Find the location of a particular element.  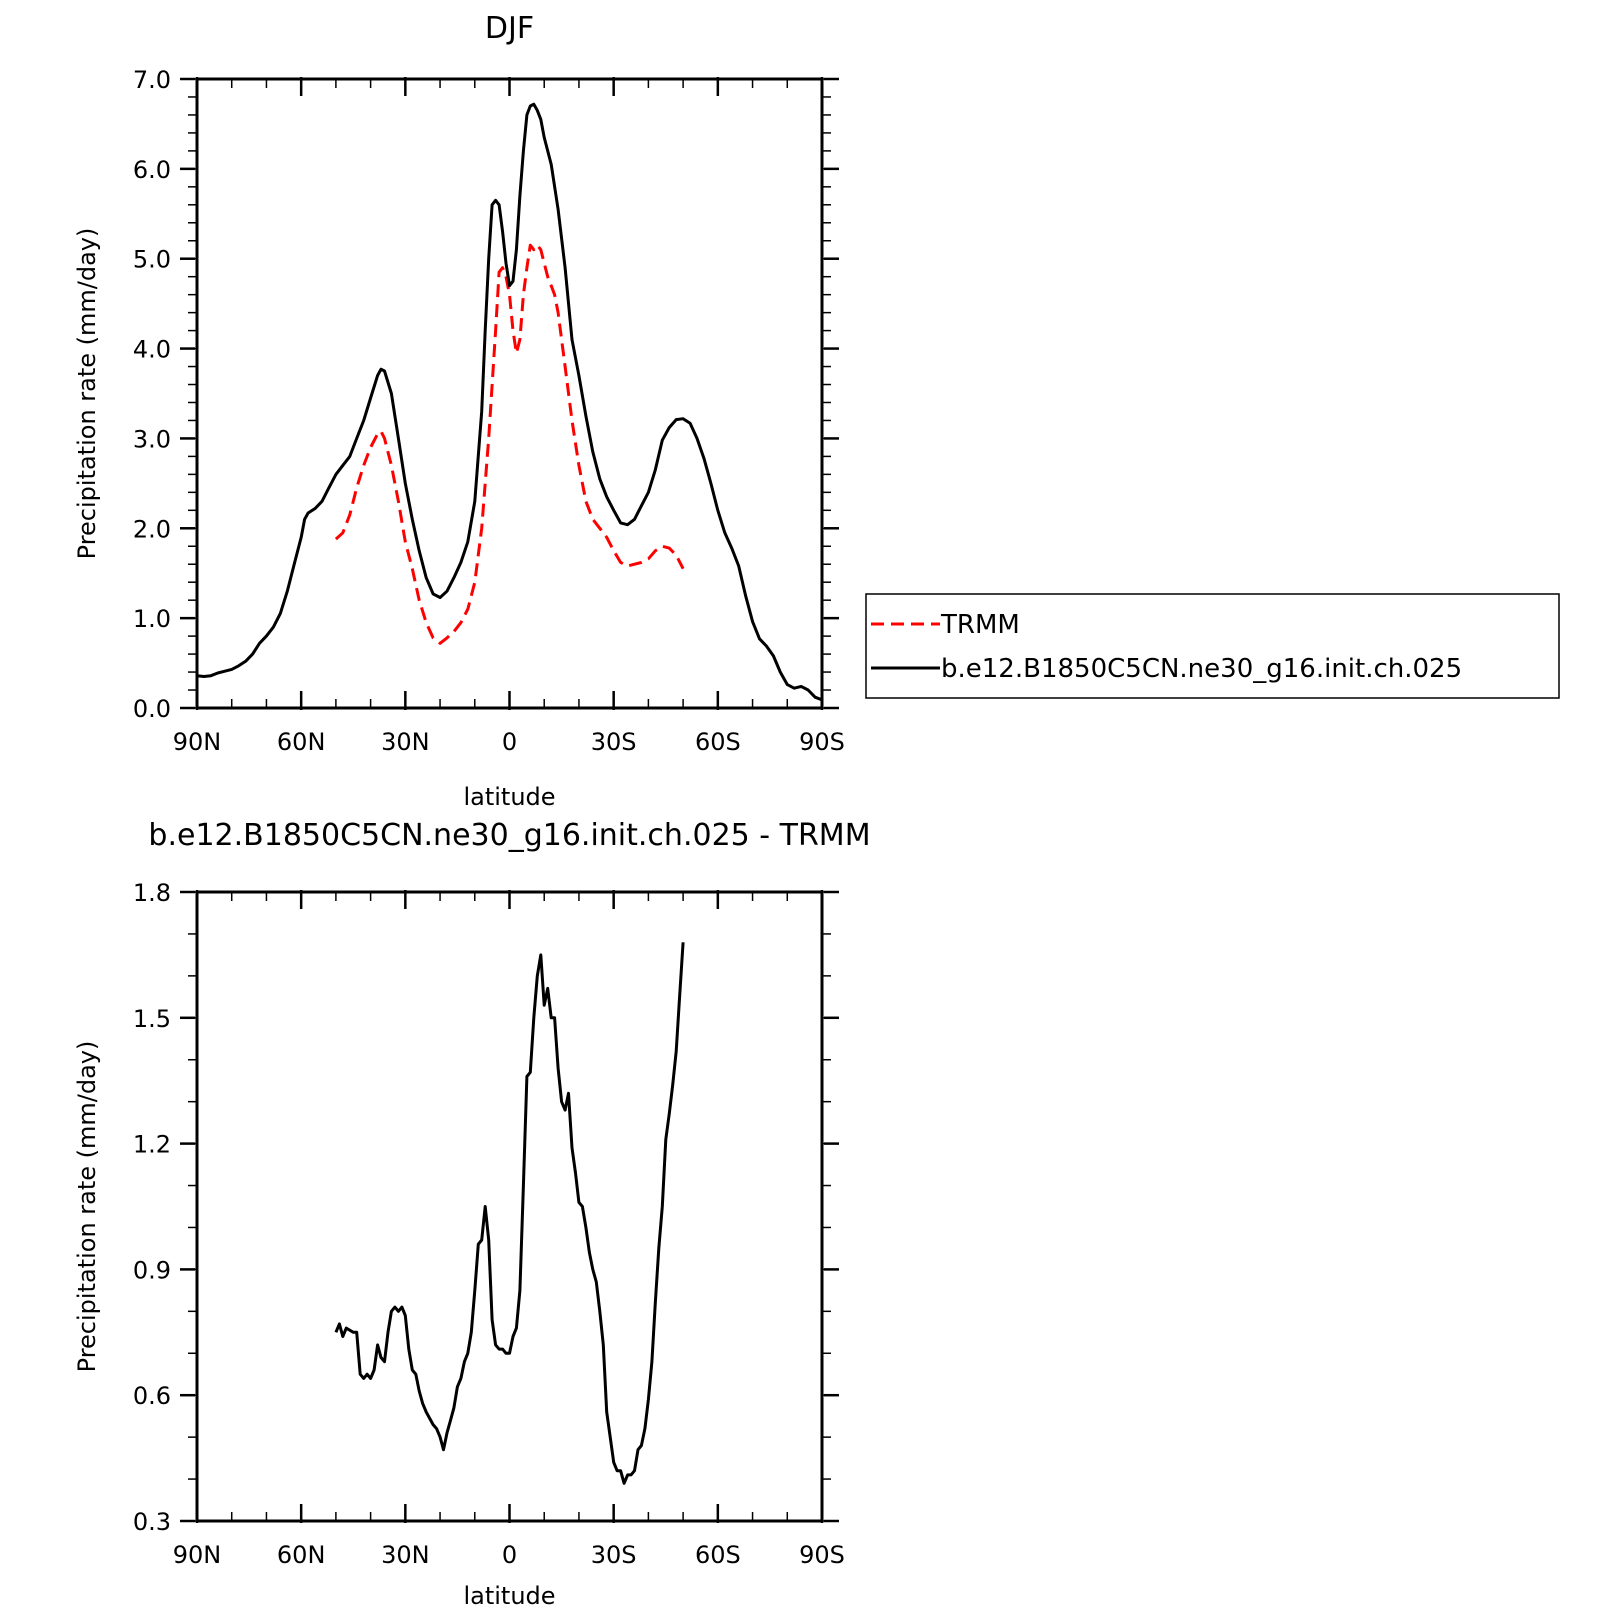

legend-box is located at coordinates (1212, 646).